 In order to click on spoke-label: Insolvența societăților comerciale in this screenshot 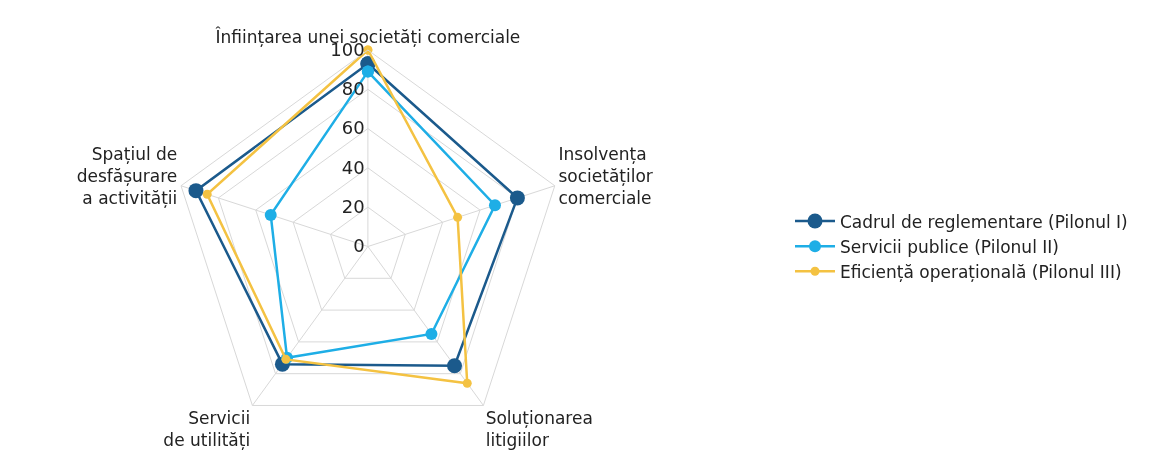, I will do `click(605, 176)`.